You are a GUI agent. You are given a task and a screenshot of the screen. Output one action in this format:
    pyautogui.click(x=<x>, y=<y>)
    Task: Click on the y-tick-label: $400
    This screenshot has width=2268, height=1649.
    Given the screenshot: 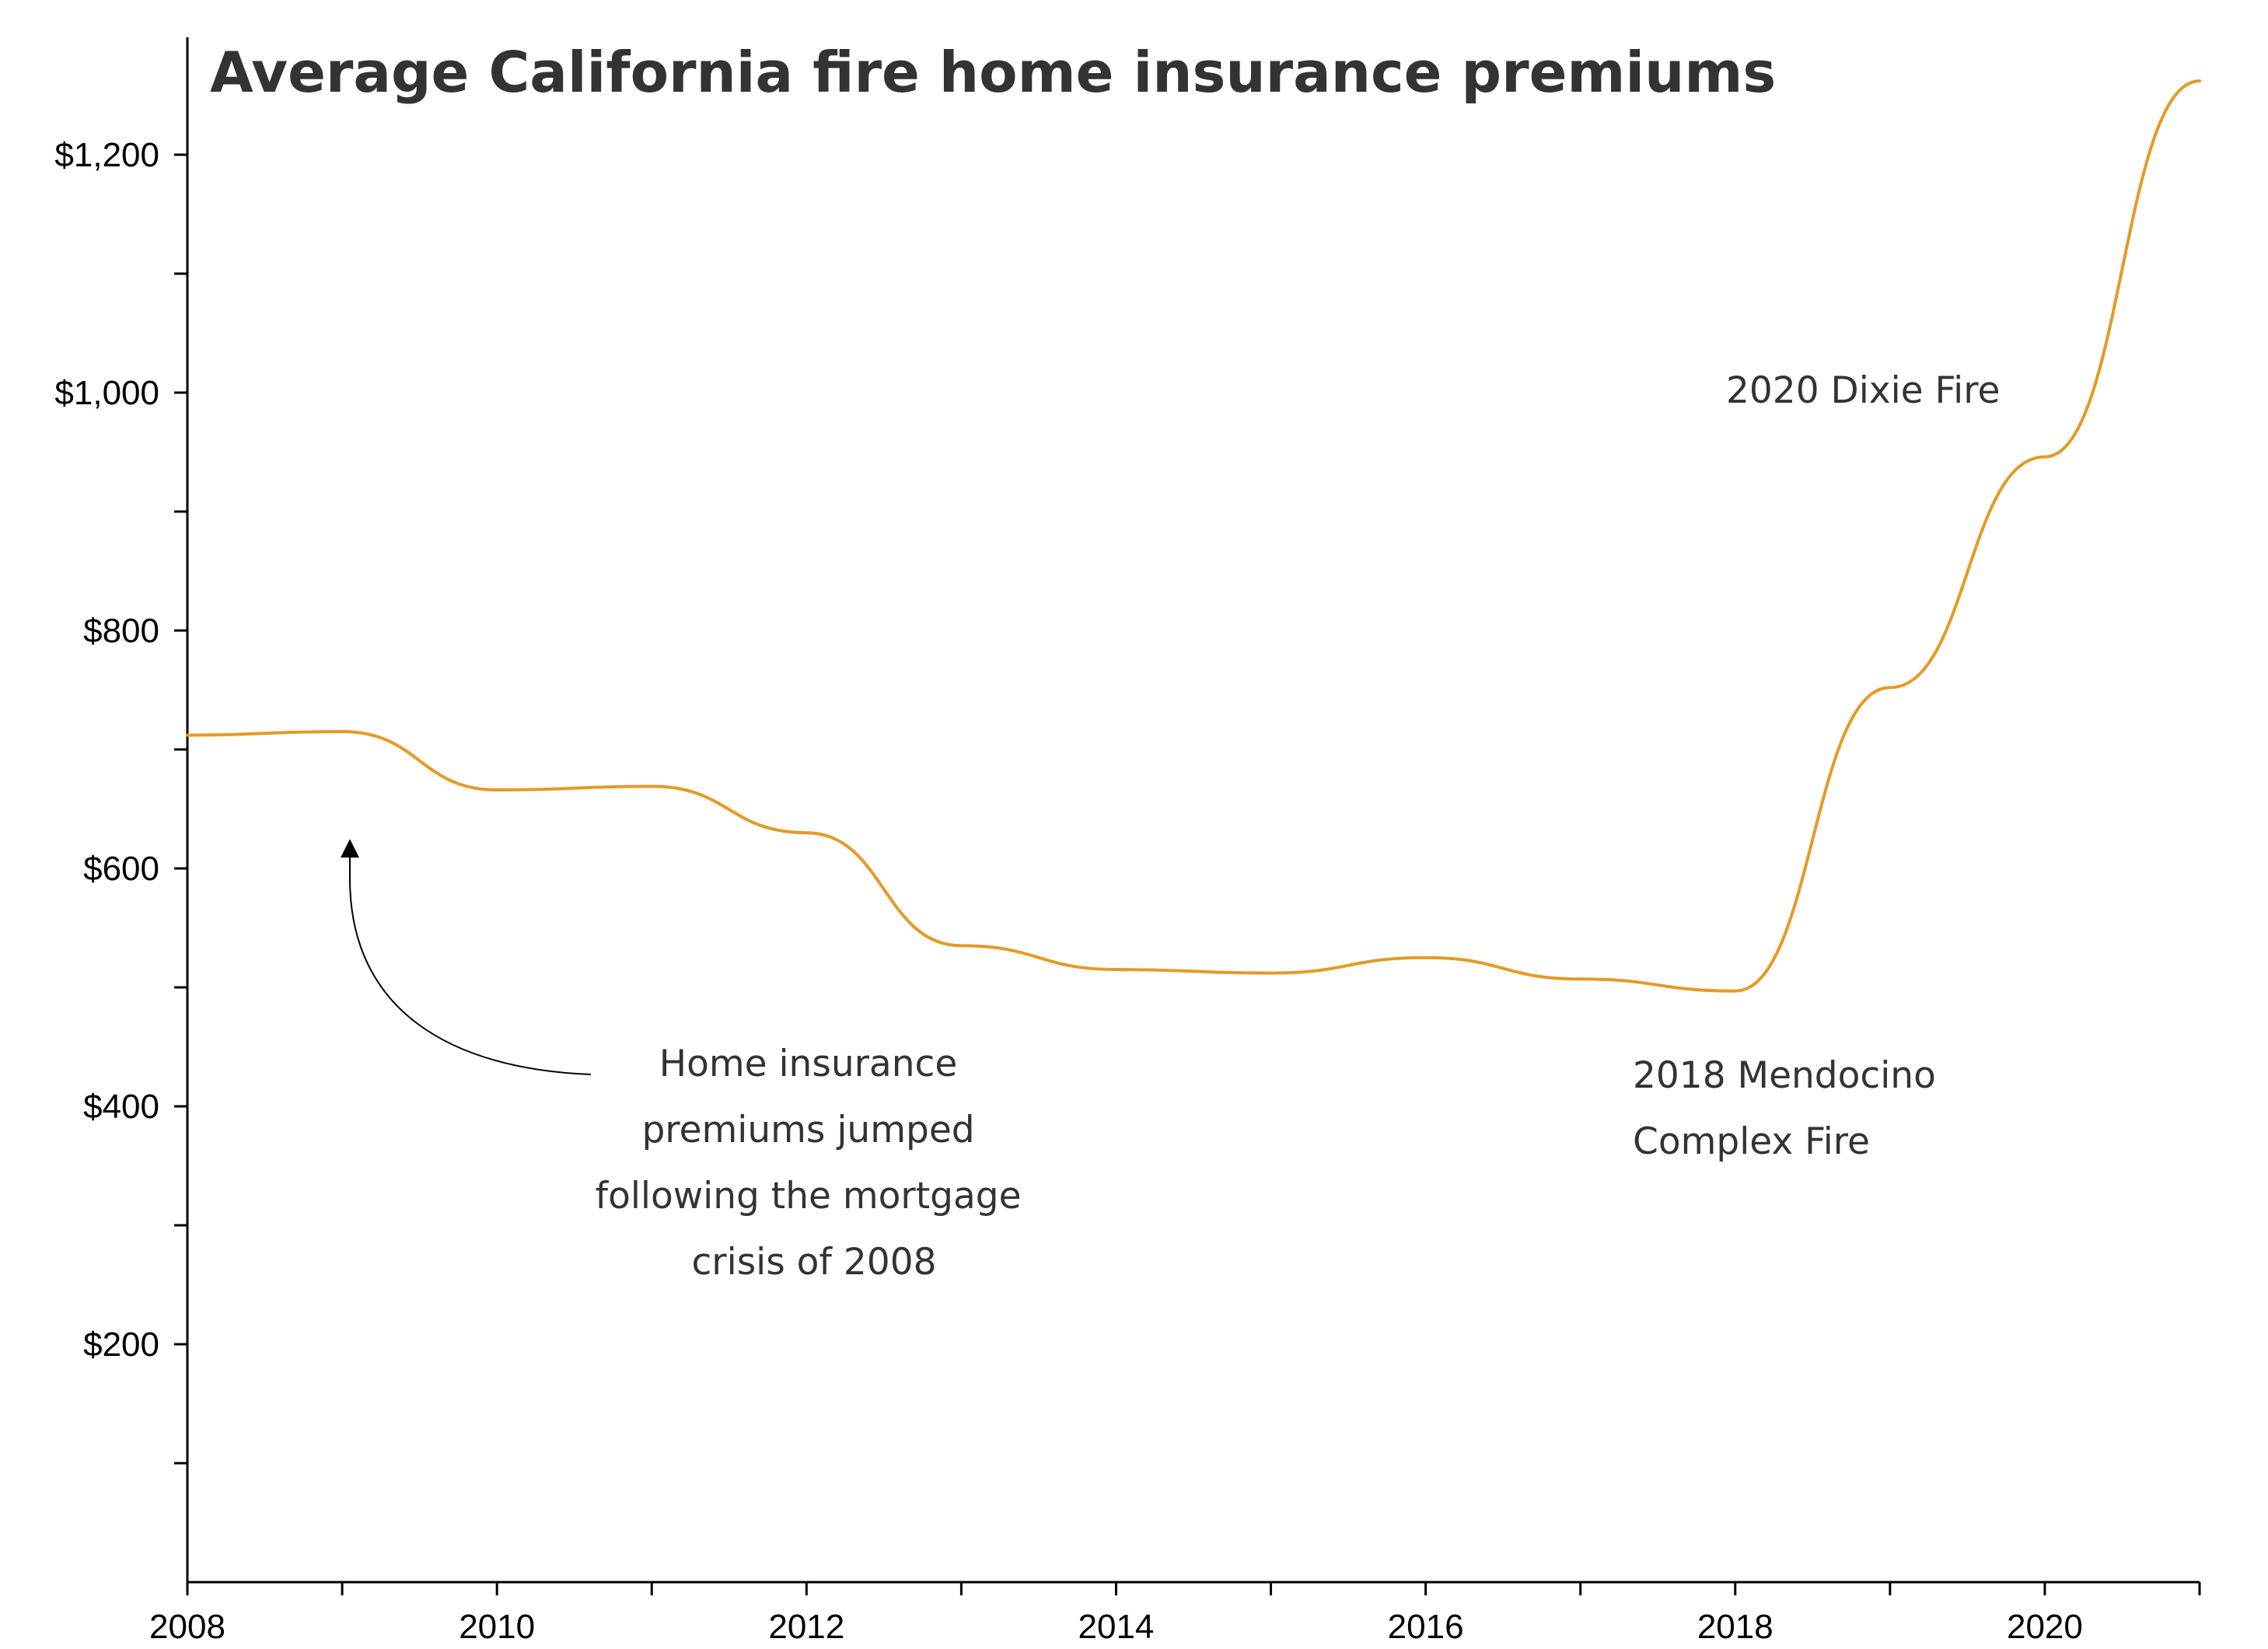 What is the action you would take?
    pyautogui.click(x=121, y=1107)
    